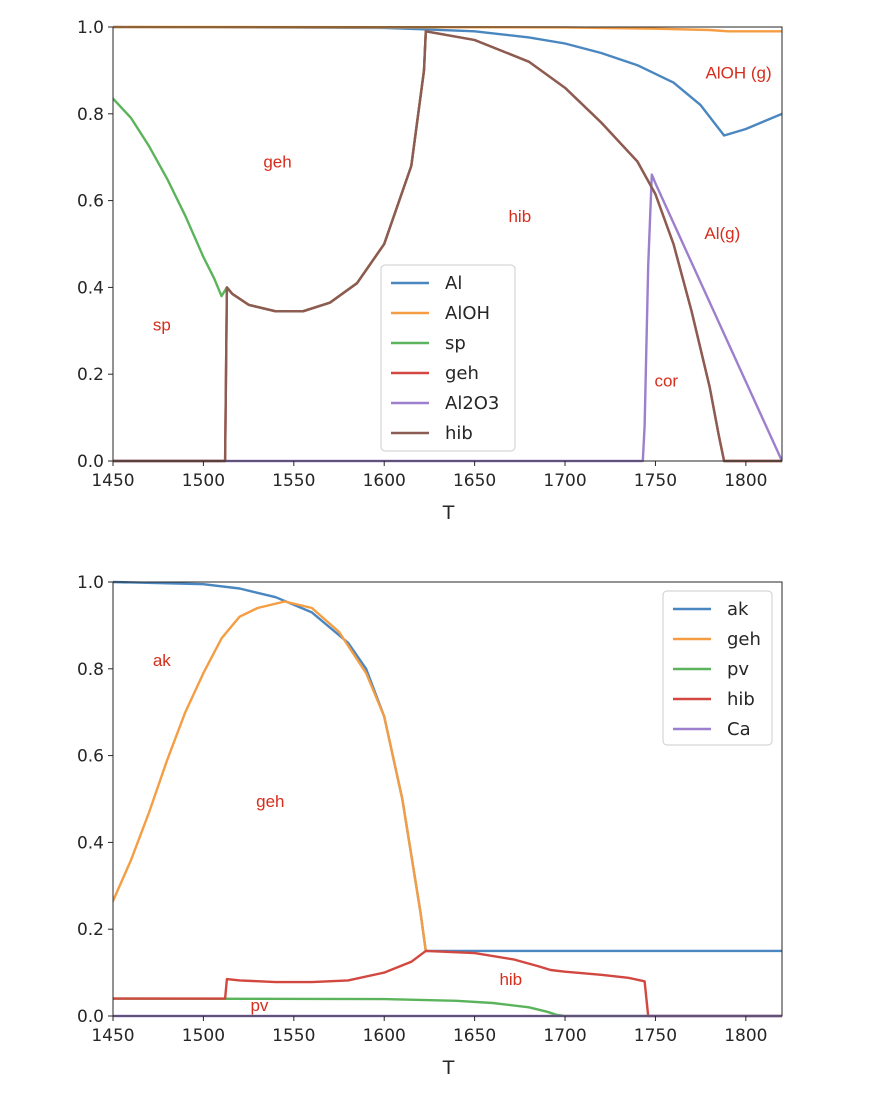 The image size is (874, 1102). Describe the element at coordinates (738, 609) in the screenshot. I see `legend-label: ak` at that location.